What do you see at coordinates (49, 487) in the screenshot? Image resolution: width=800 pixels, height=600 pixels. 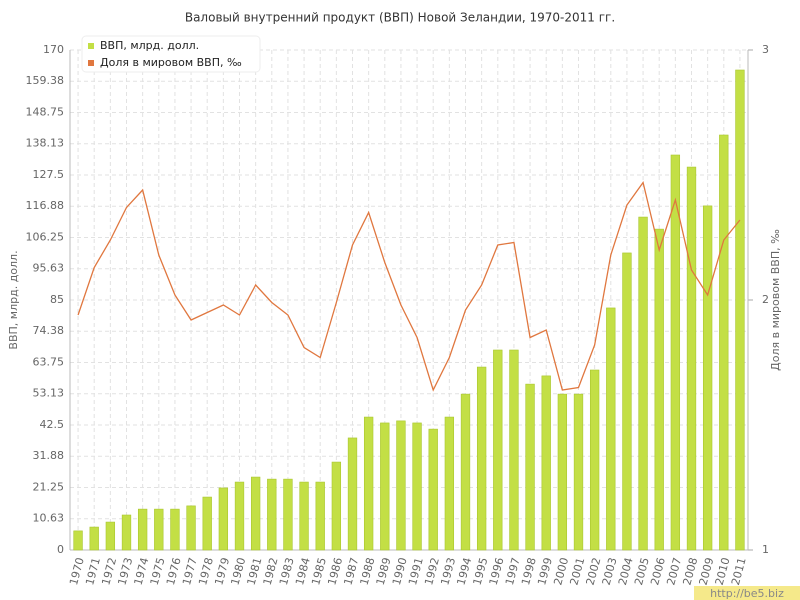 I see `y-tick-label: 21.25` at bounding box center [49, 487].